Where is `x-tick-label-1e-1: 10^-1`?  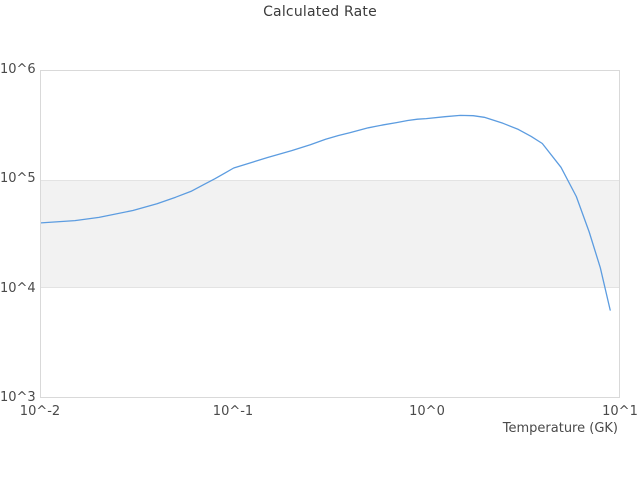
x-tick-label-1e-1: 10^-1 is located at coordinates (233, 411).